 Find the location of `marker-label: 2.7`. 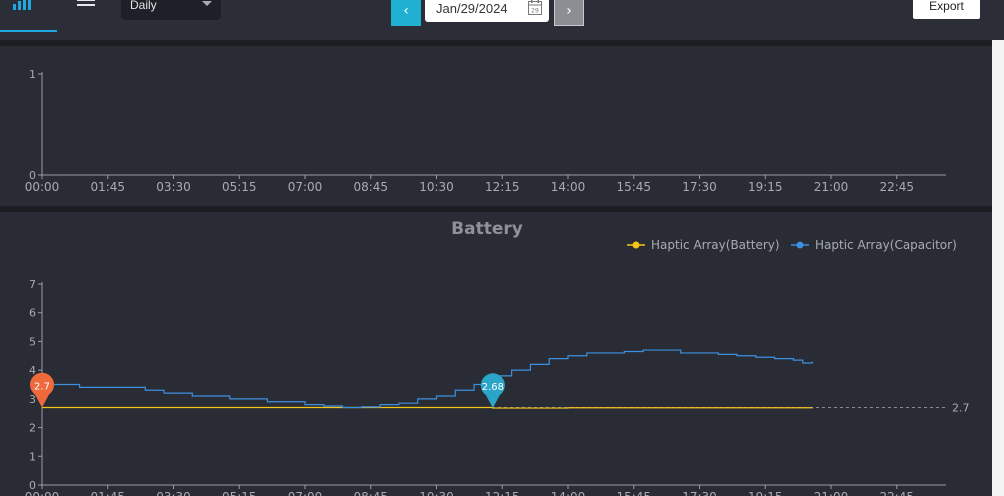

marker-label: 2.7 is located at coordinates (42, 386).